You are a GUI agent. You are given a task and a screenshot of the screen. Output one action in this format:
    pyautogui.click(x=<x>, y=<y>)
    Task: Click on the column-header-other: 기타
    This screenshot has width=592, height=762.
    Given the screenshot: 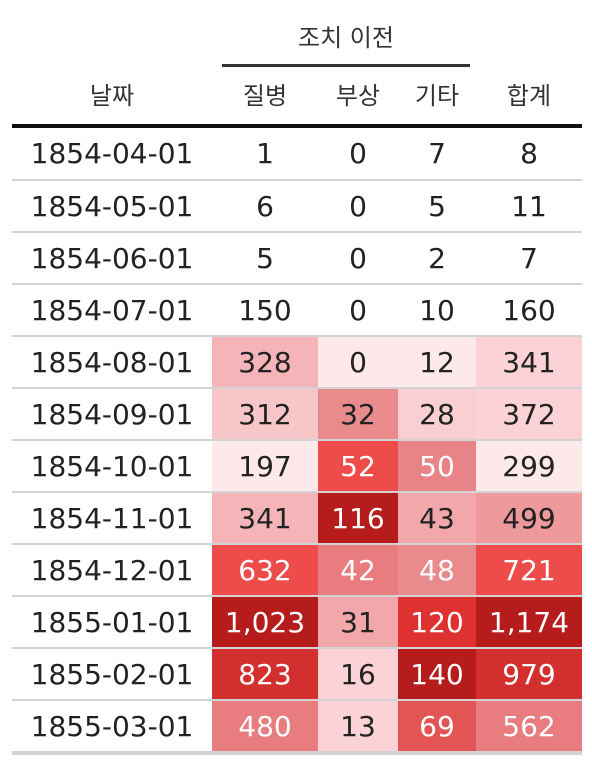 What is the action you would take?
    pyautogui.click(x=437, y=96)
    